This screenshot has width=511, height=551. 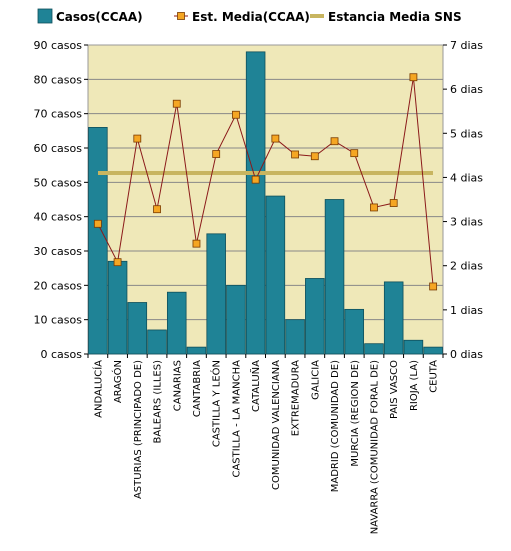 I want to click on category-label: BALEARS (ILLES), so click(x=158, y=402).